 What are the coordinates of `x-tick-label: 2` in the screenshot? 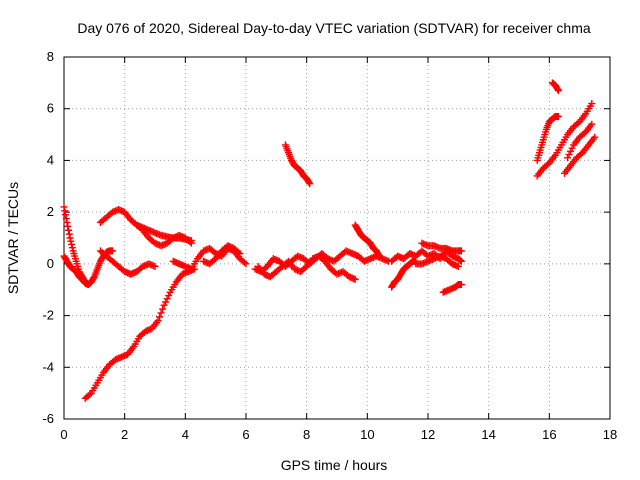 It's located at (124, 434).